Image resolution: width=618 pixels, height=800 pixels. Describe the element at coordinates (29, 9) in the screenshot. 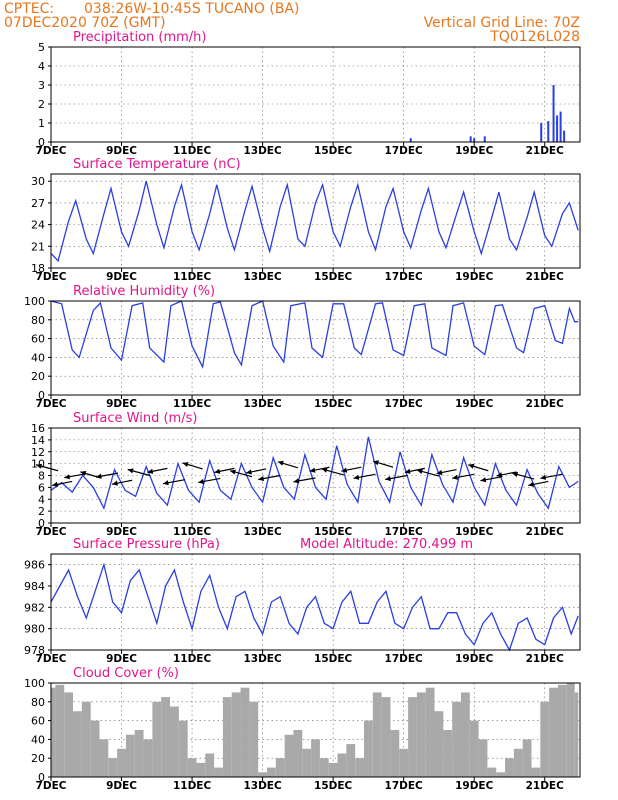

I see `header-source: CPTEC:` at that location.